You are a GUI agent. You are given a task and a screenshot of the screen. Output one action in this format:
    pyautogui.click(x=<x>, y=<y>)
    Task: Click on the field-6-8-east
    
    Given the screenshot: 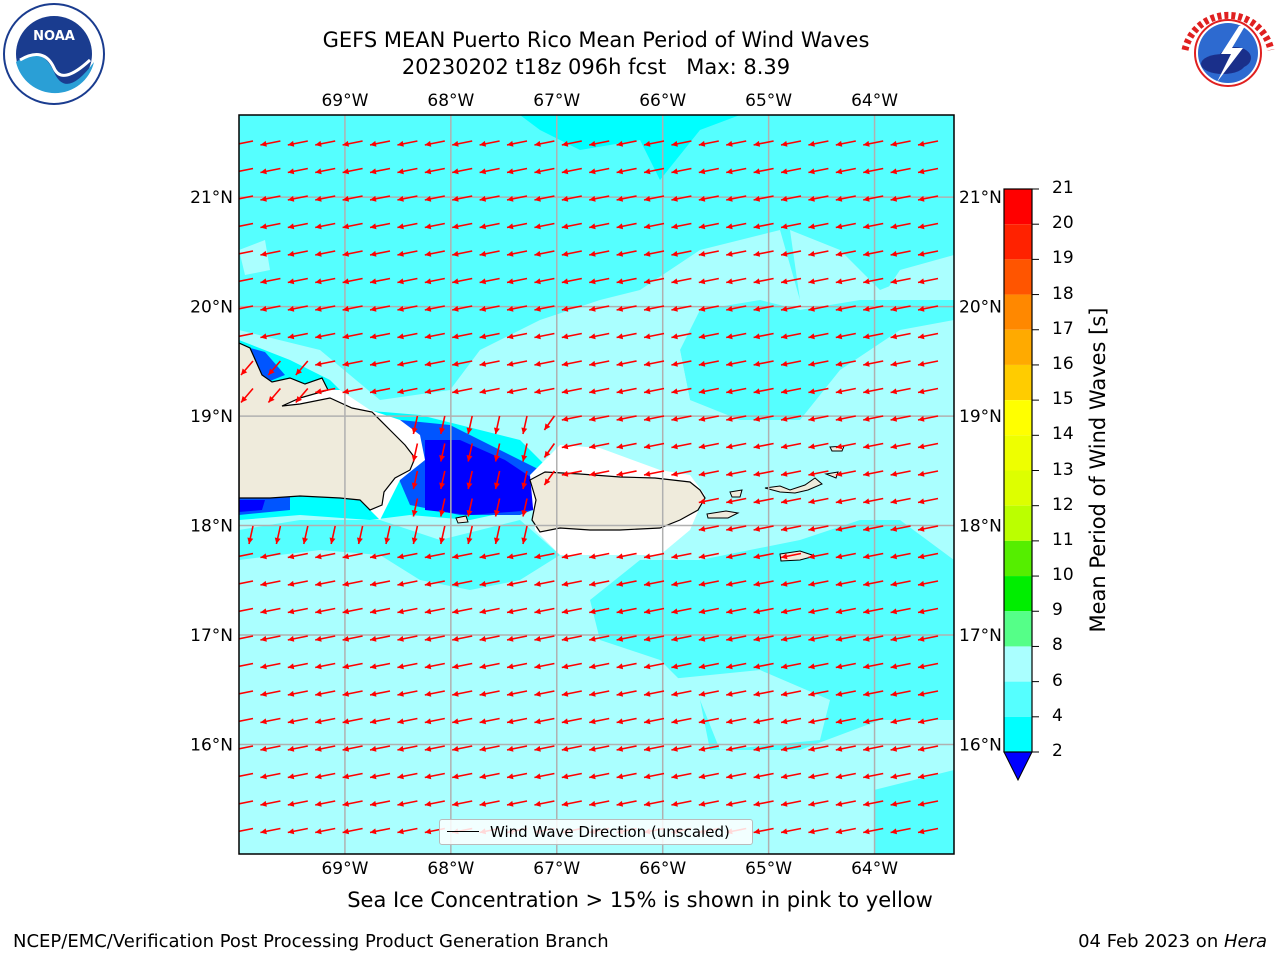 What is the action you would take?
    pyautogui.click(x=817, y=360)
    